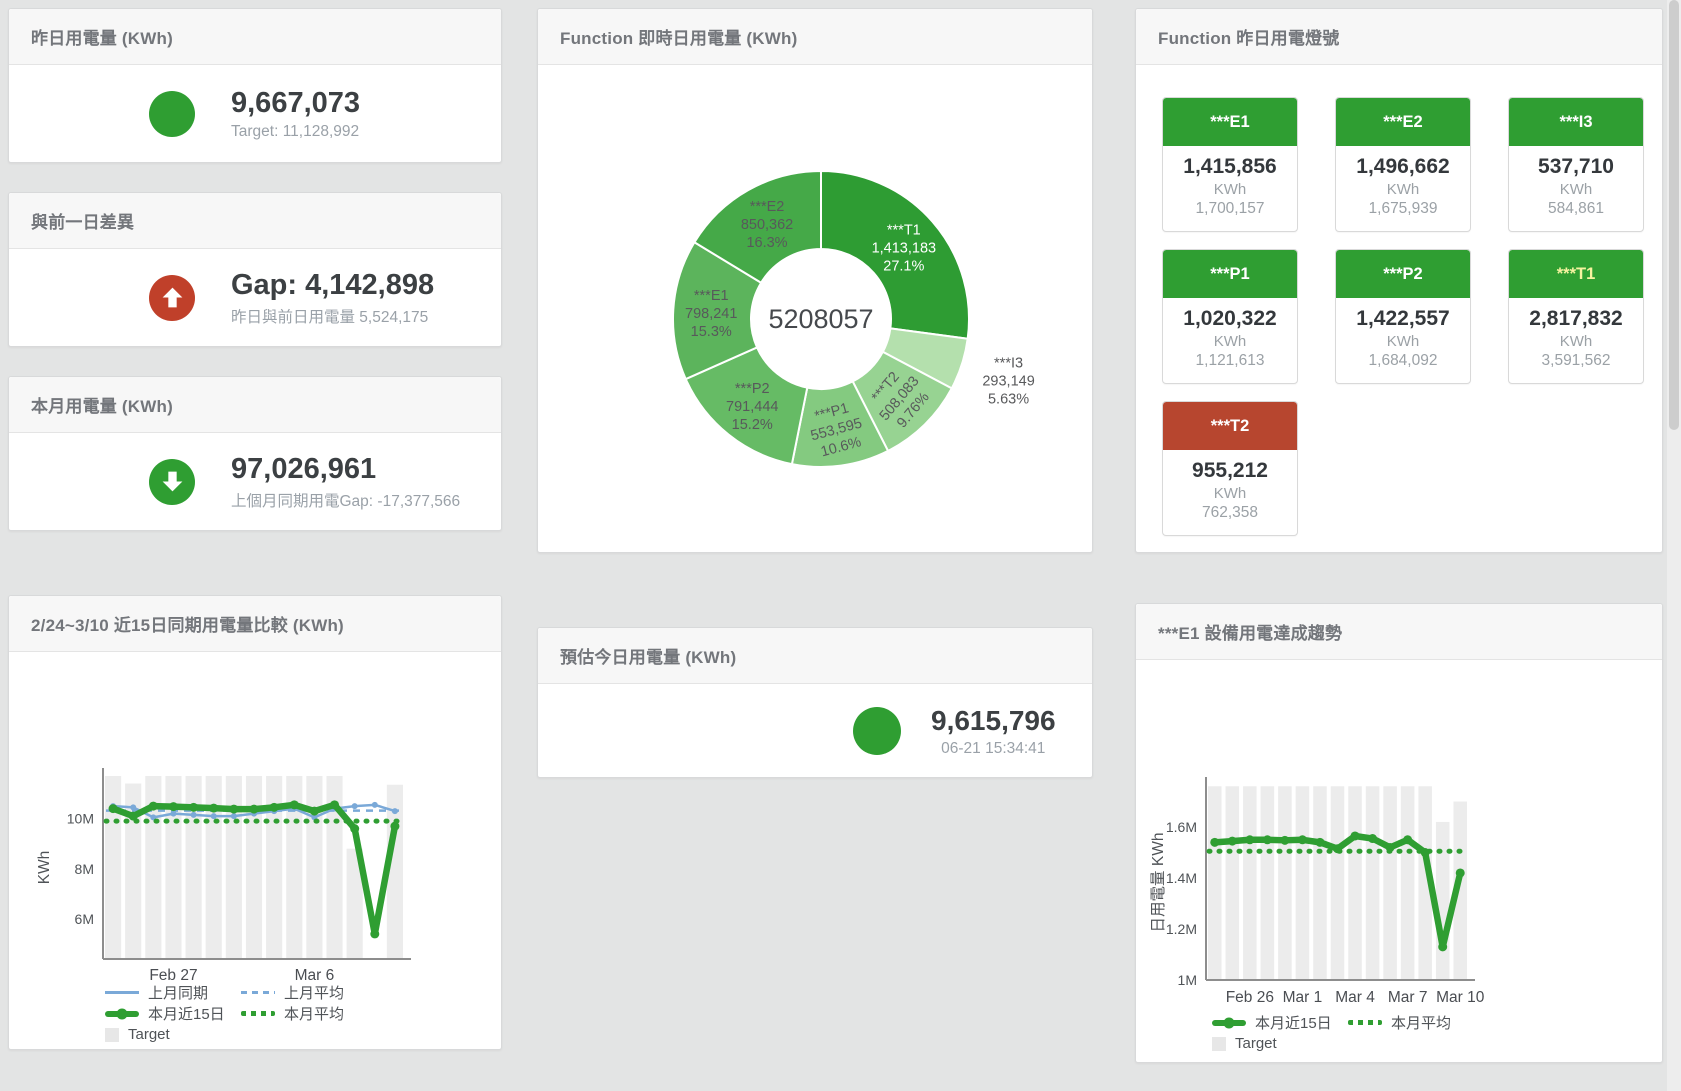 The image size is (1681, 1091). What do you see at coordinates (255, 37) in the screenshot?
I see `panel-header: 昨日用電量 (KWh)` at bounding box center [255, 37].